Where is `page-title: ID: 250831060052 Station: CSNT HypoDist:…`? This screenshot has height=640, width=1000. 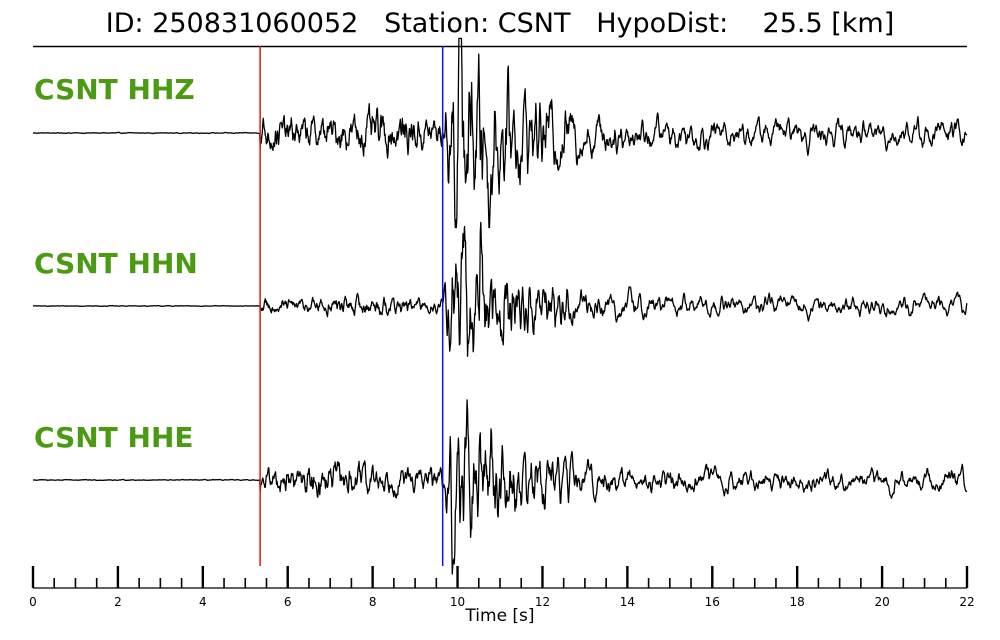 page-title: ID: 250831060052 Station: CSNT HypoDist:… is located at coordinates (500, 23).